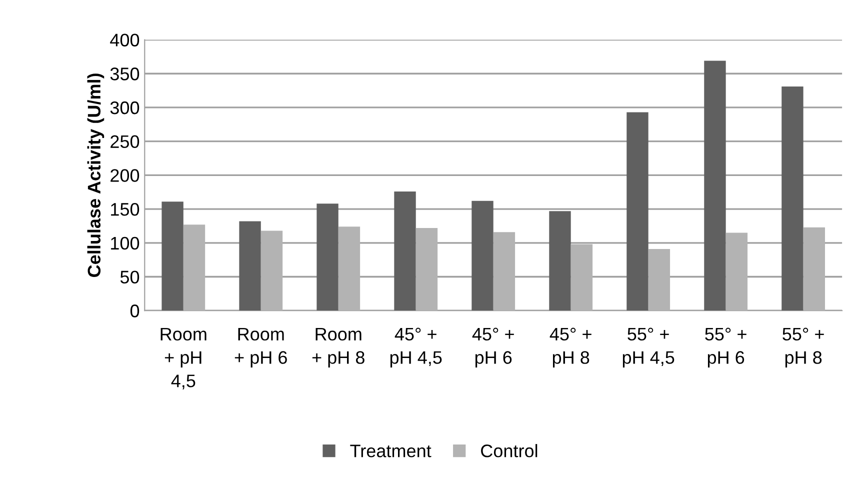  I want to click on x-tick-label: Room + pH 4,5, so click(183, 359).